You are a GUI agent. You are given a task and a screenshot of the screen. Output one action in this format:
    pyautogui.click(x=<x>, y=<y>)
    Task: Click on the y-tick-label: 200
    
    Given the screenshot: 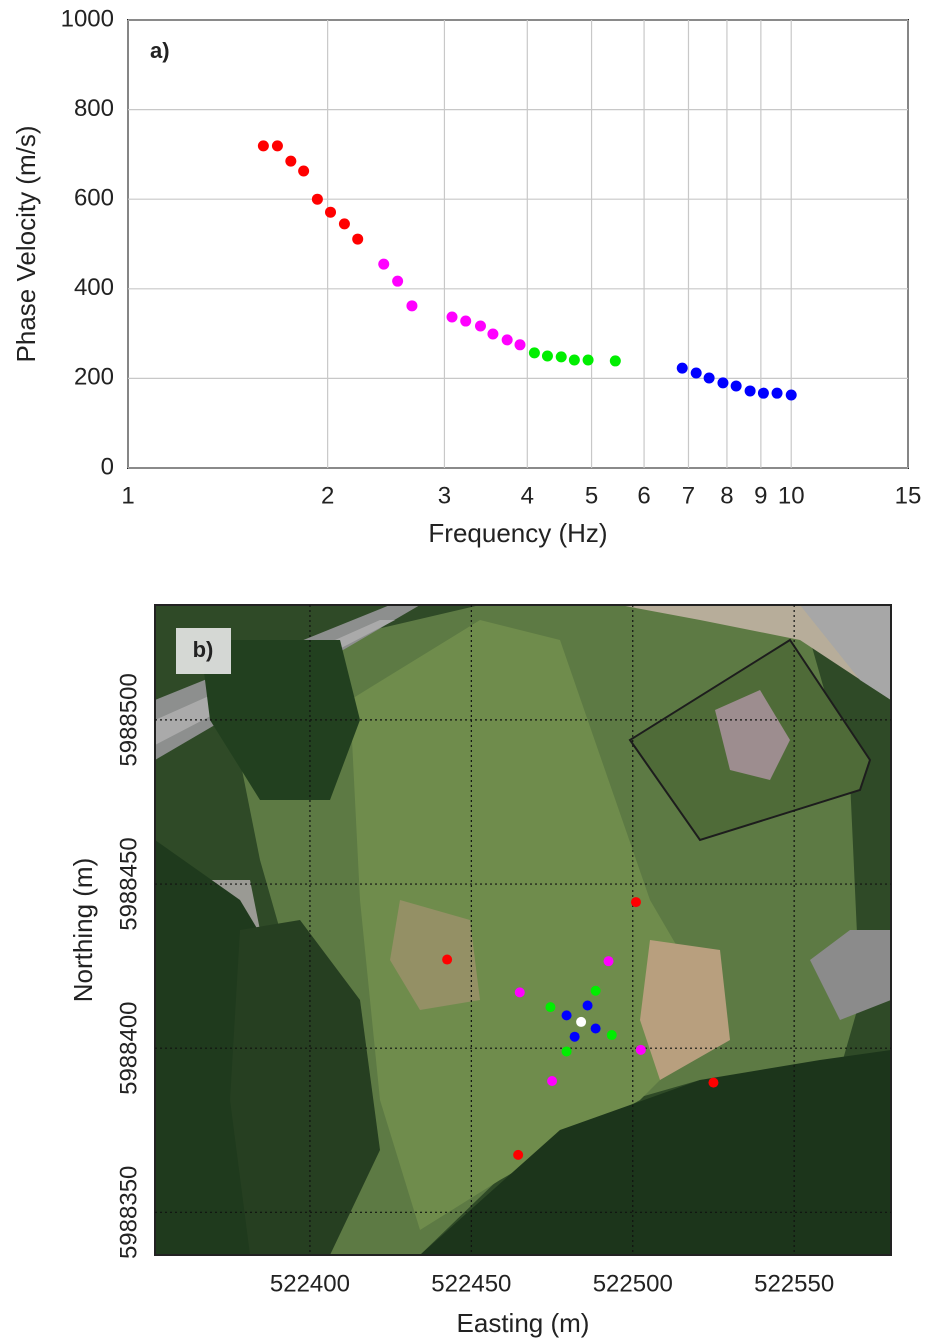 What is the action you would take?
    pyautogui.click(x=94, y=377)
    